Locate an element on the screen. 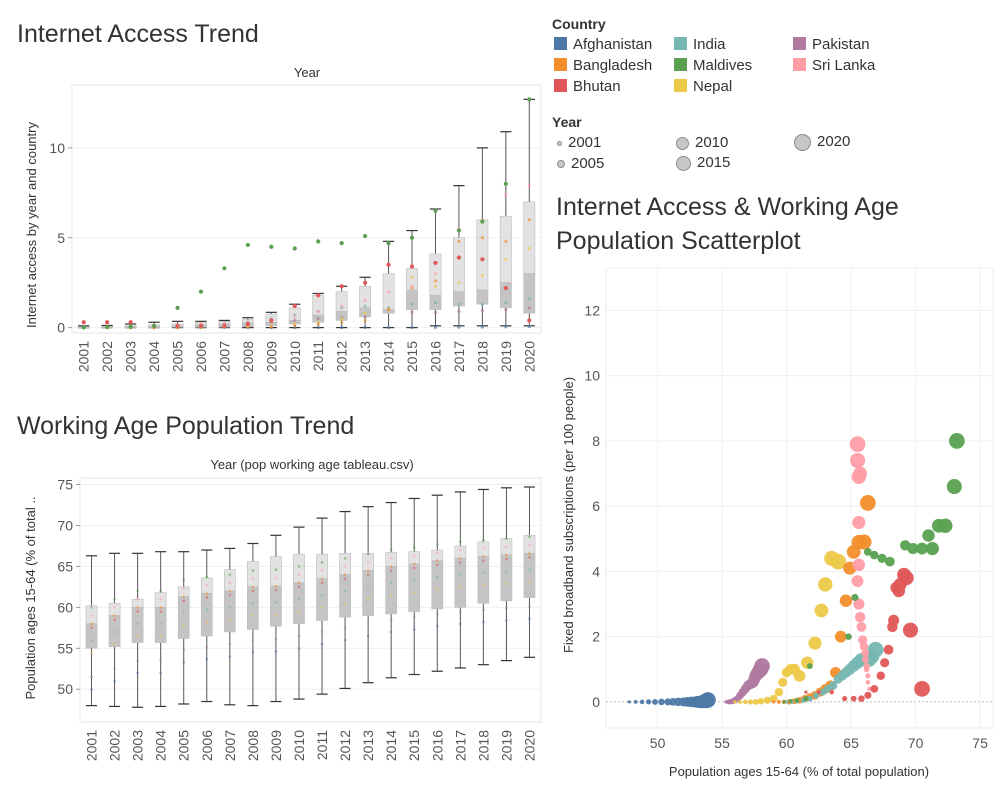 The height and width of the screenshot is (800, 1000). legend-item-maldives: Maldives is located at coordinates (713, 65).